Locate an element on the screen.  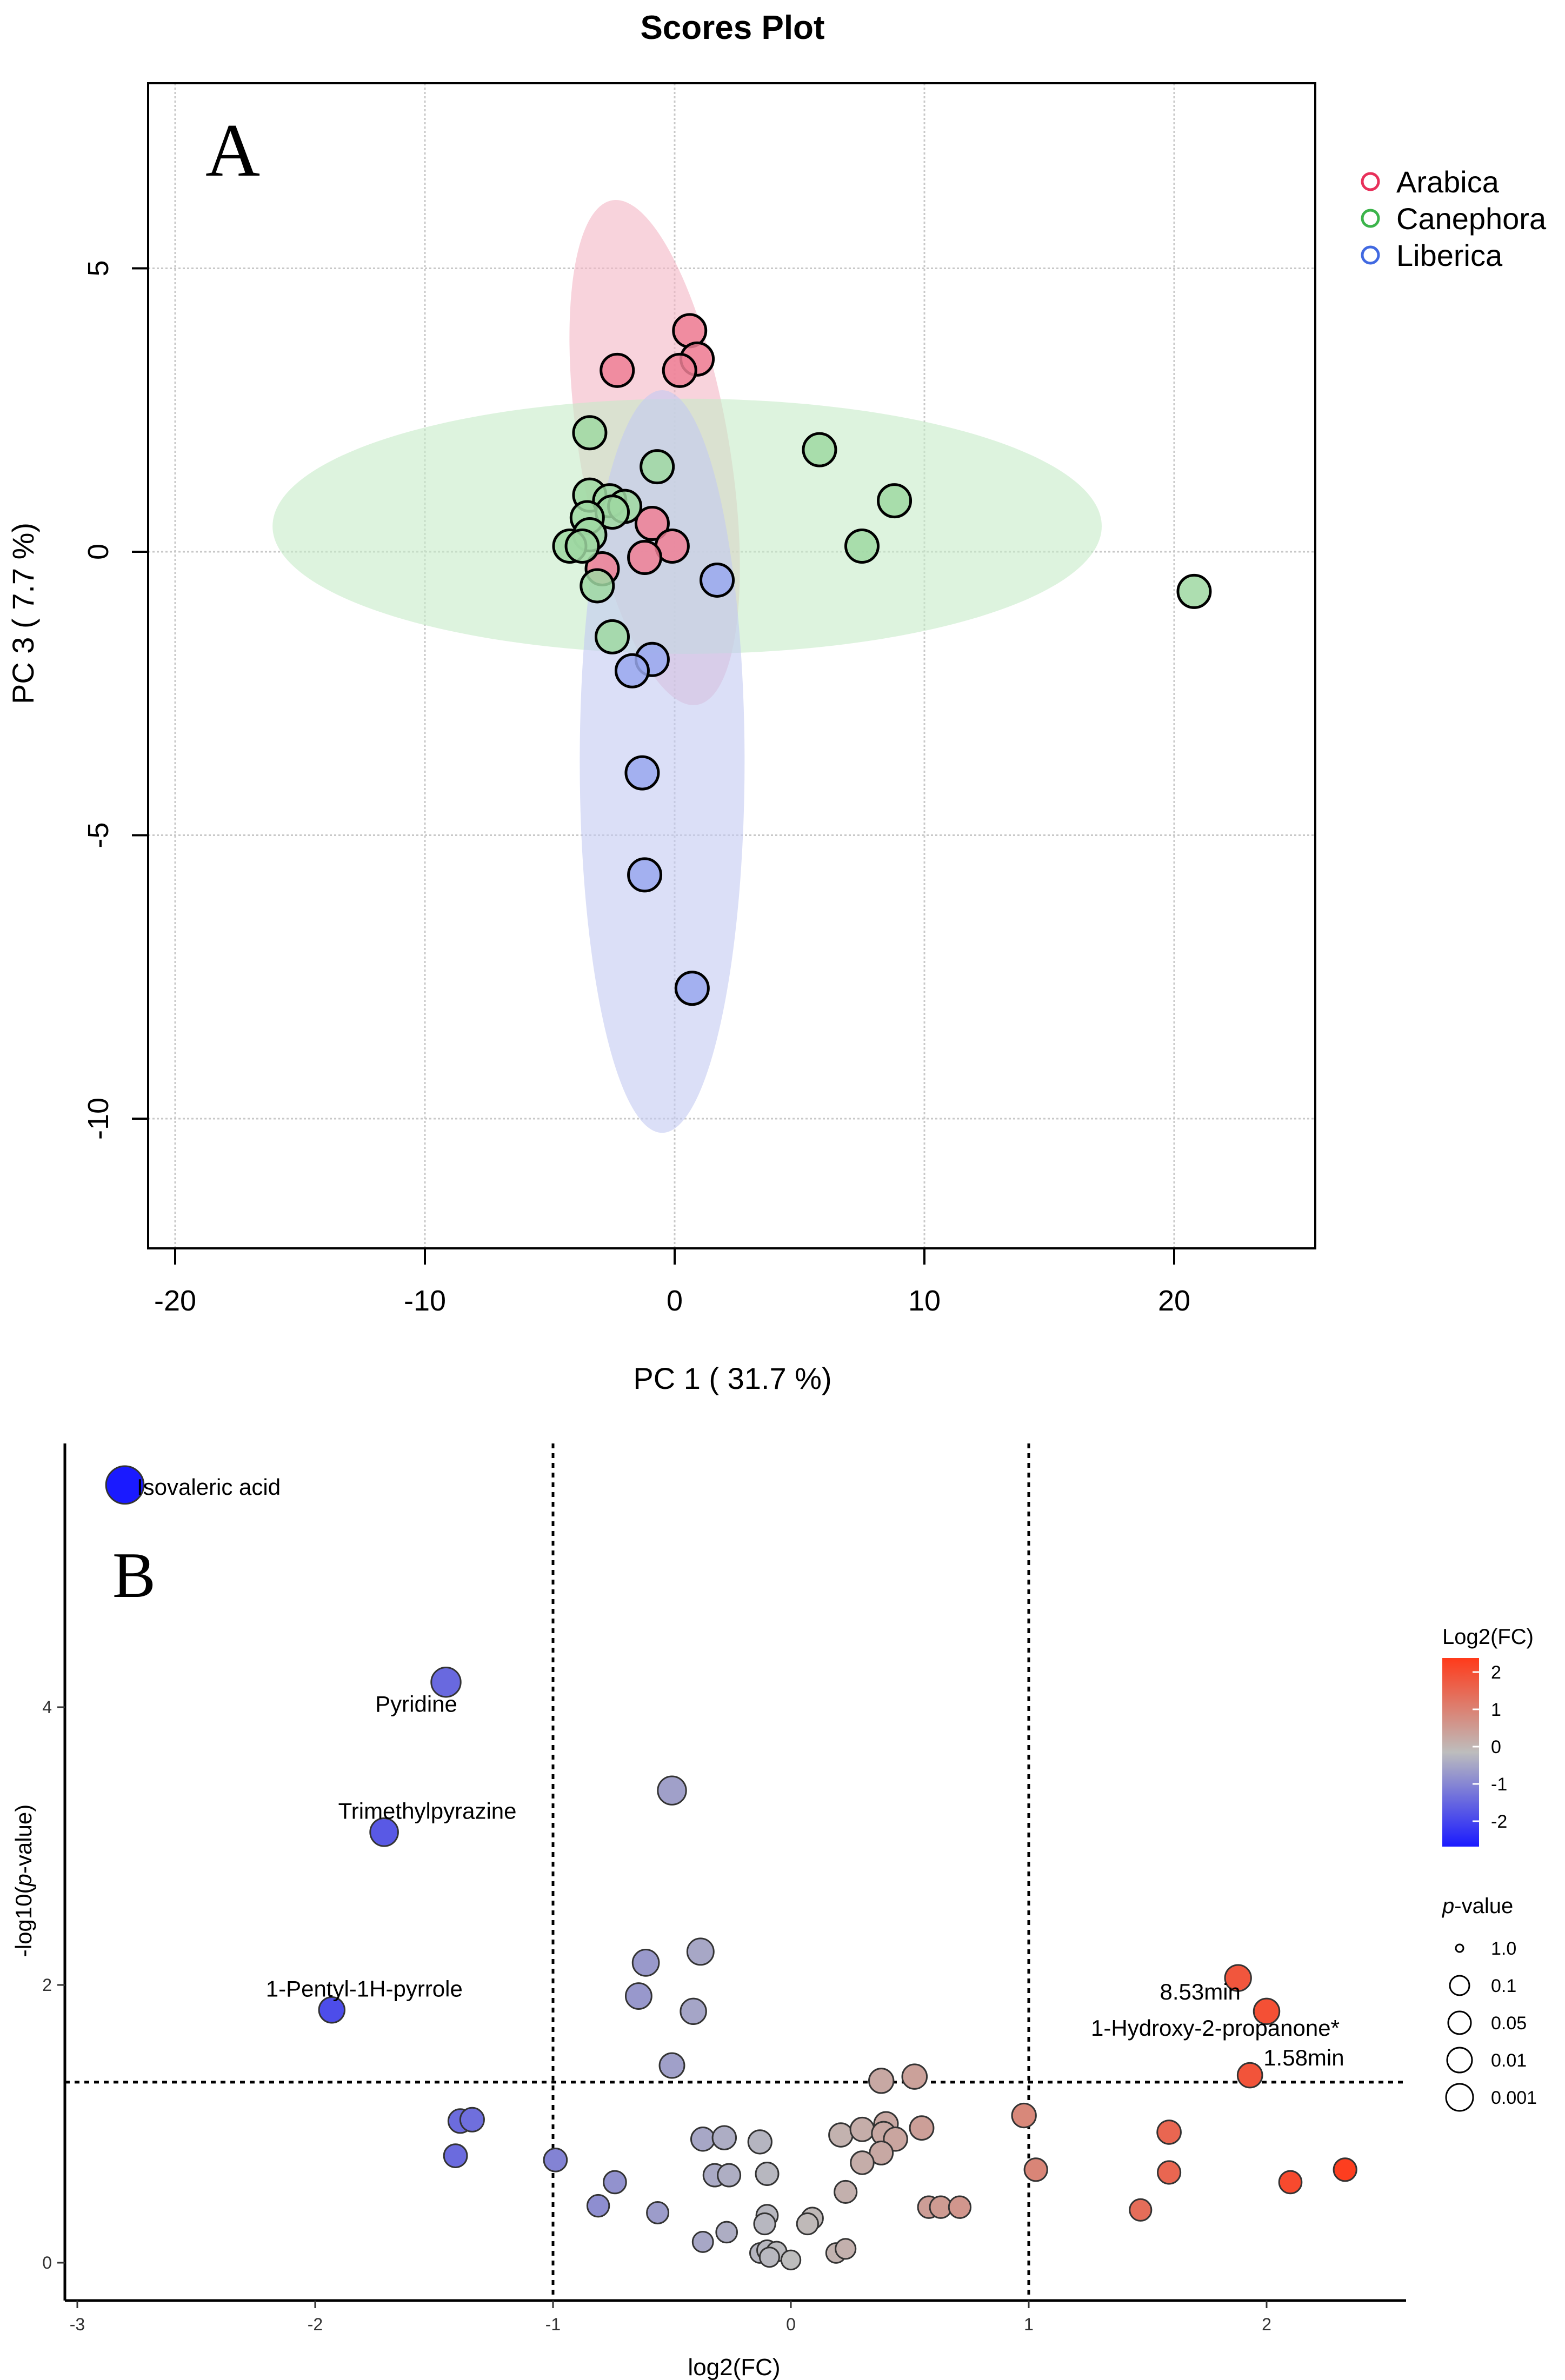
point-label: 1-Hydroxy-2-propanone* is located at coordinates (1215, 2028).